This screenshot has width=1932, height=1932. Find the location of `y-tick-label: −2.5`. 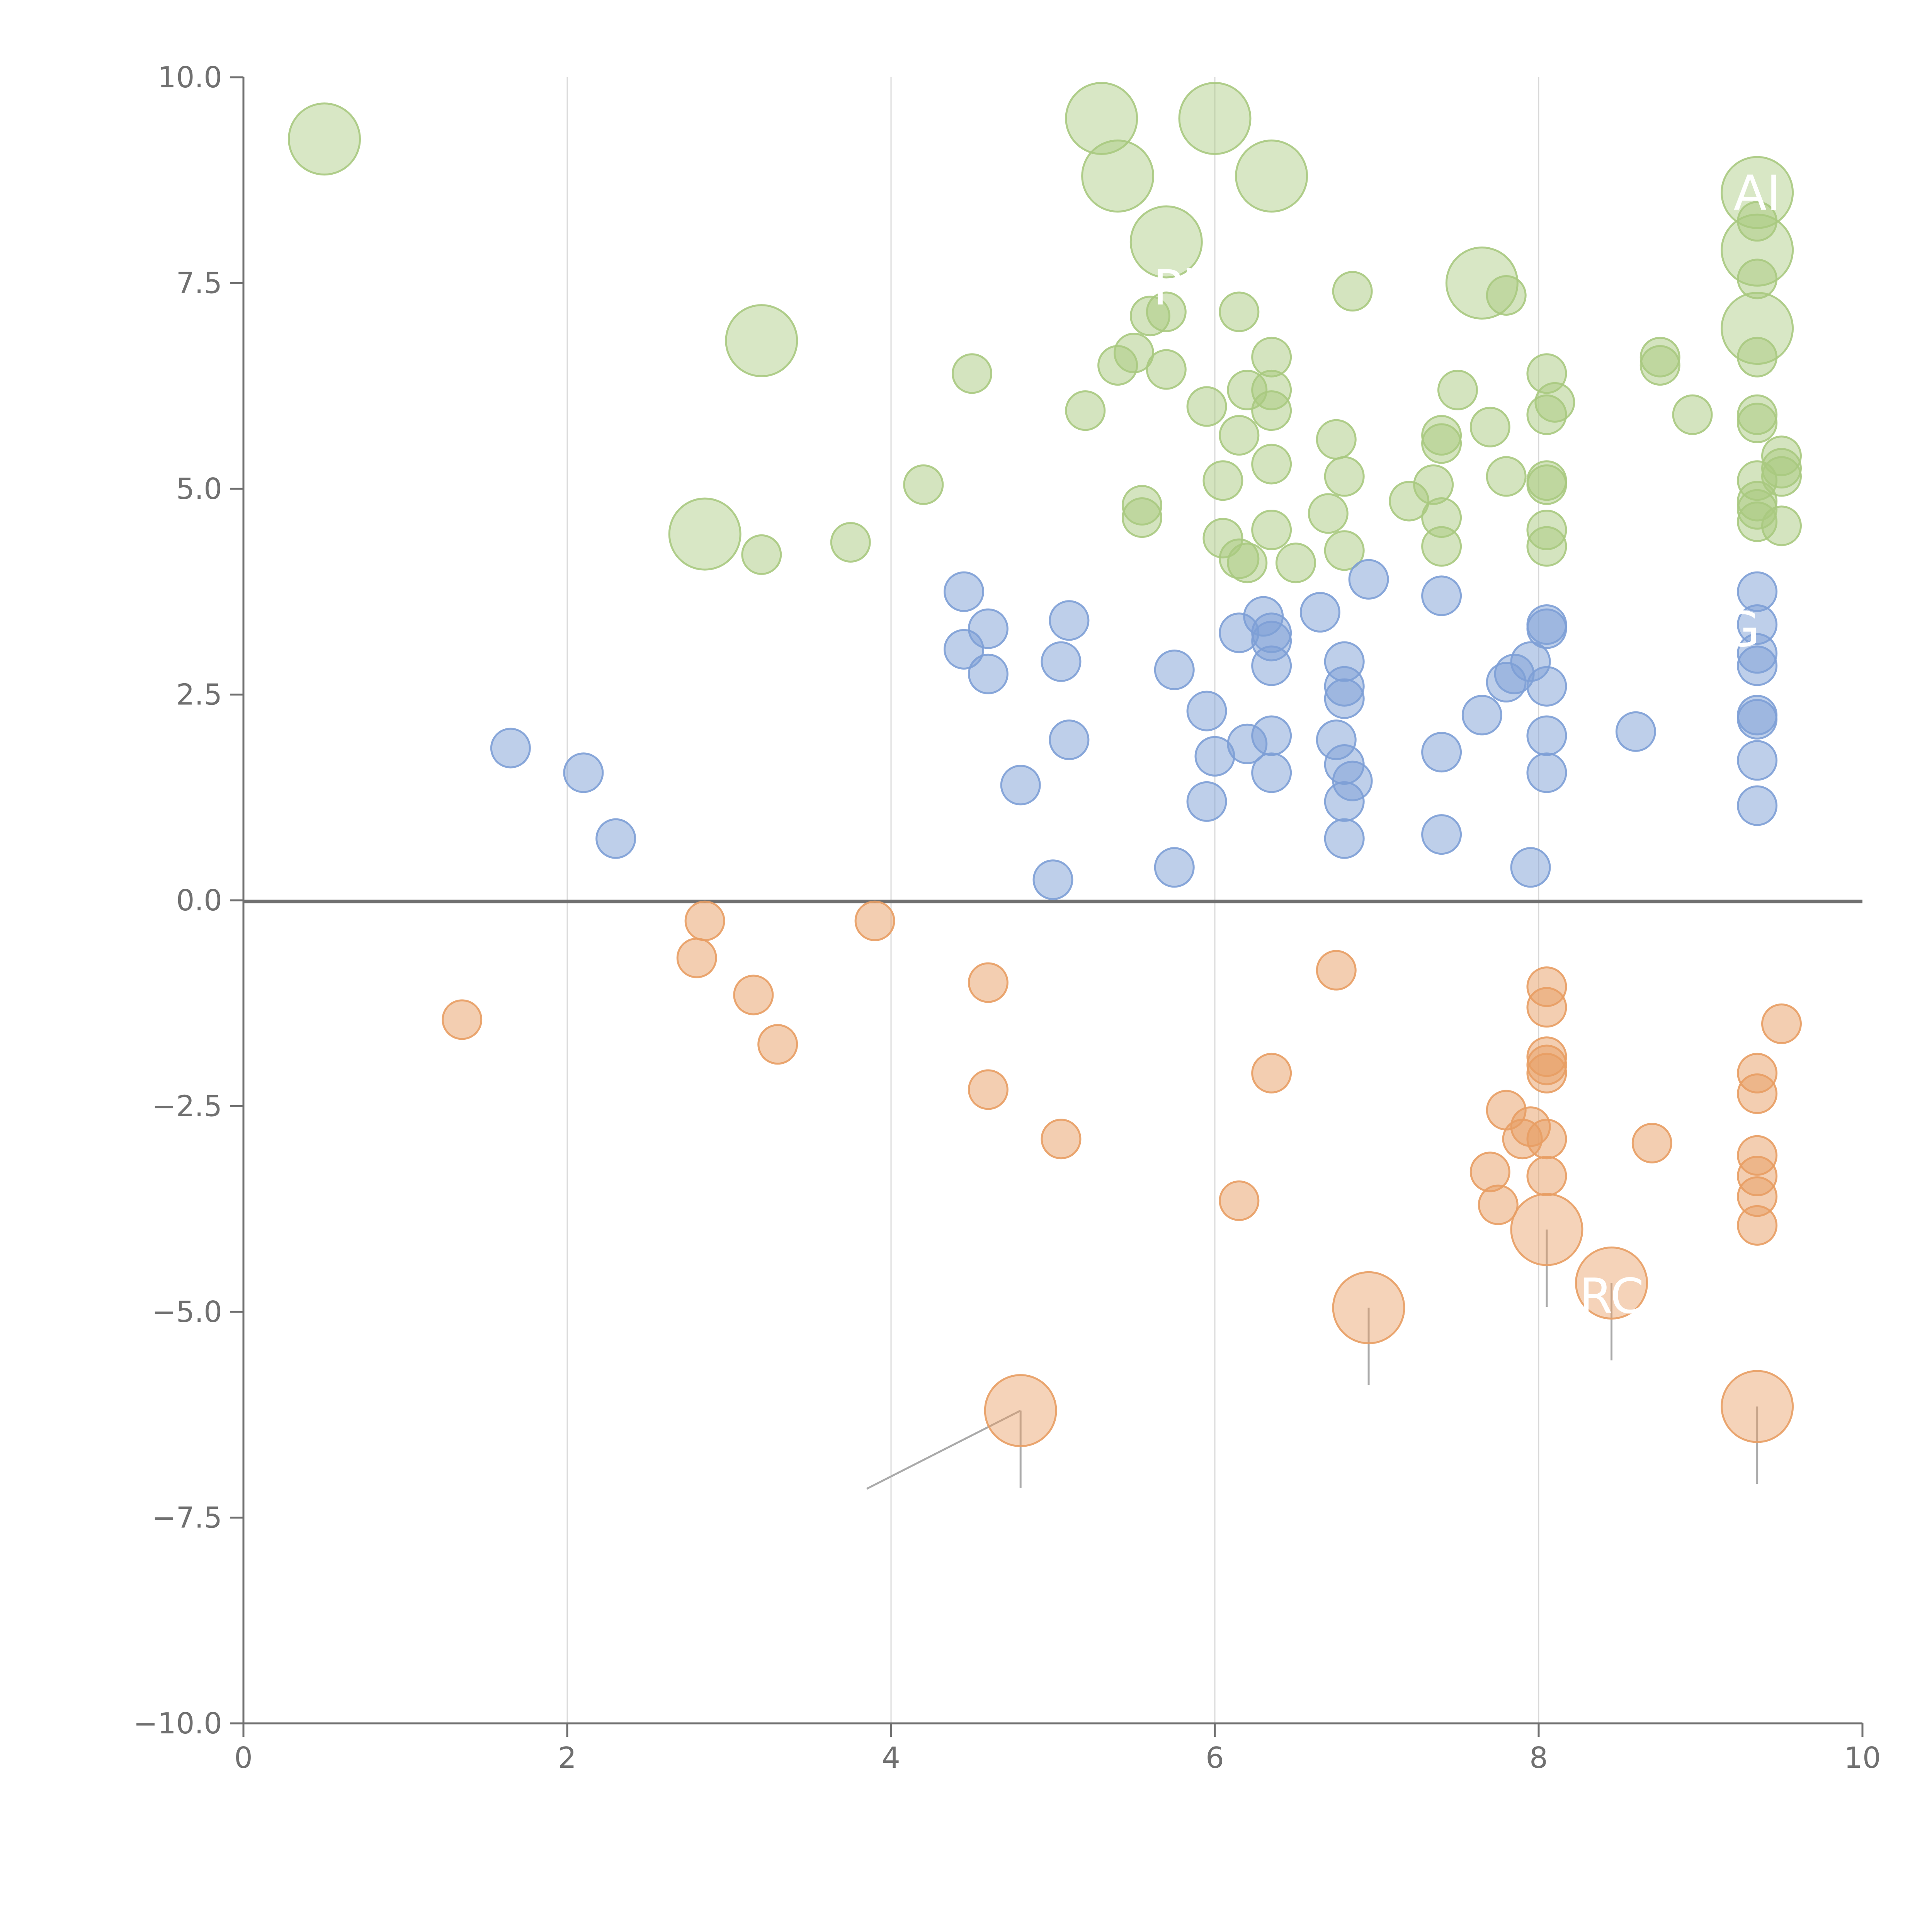

y-tick-label: −2.5 is located at coordinates (187, 1106).